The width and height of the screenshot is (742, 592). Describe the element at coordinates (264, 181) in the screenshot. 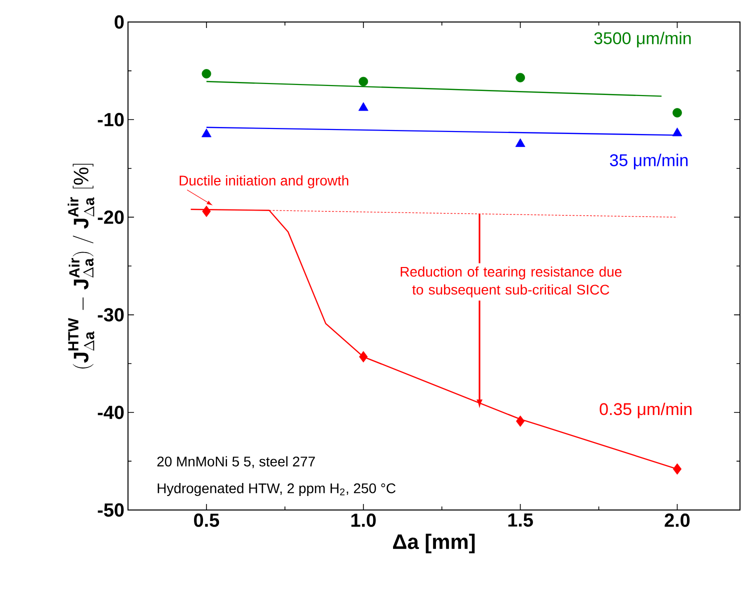

I see `annotation: Ductile initiation and growth` at that location.